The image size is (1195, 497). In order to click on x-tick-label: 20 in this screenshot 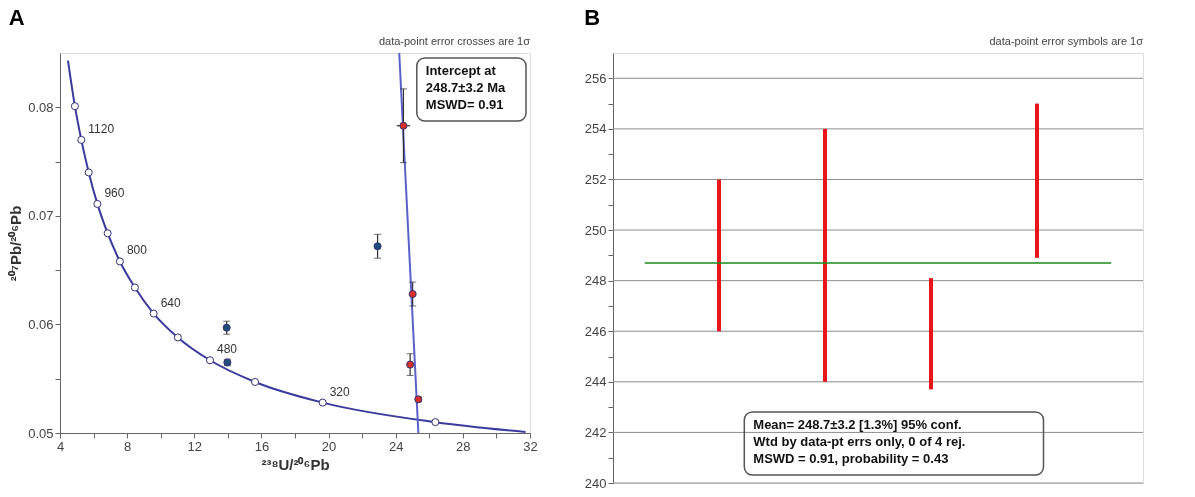, I will do `click(329, 446)`.